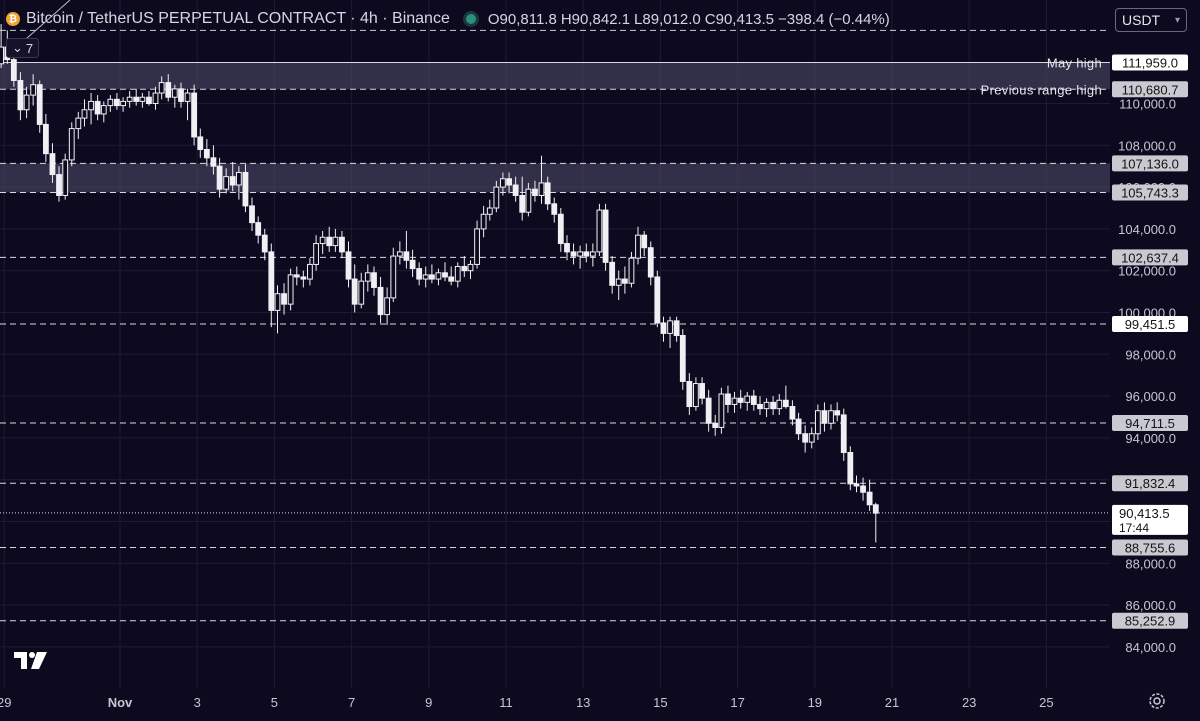  I want to click on x-tick-label: Nov, so click(120, 702).